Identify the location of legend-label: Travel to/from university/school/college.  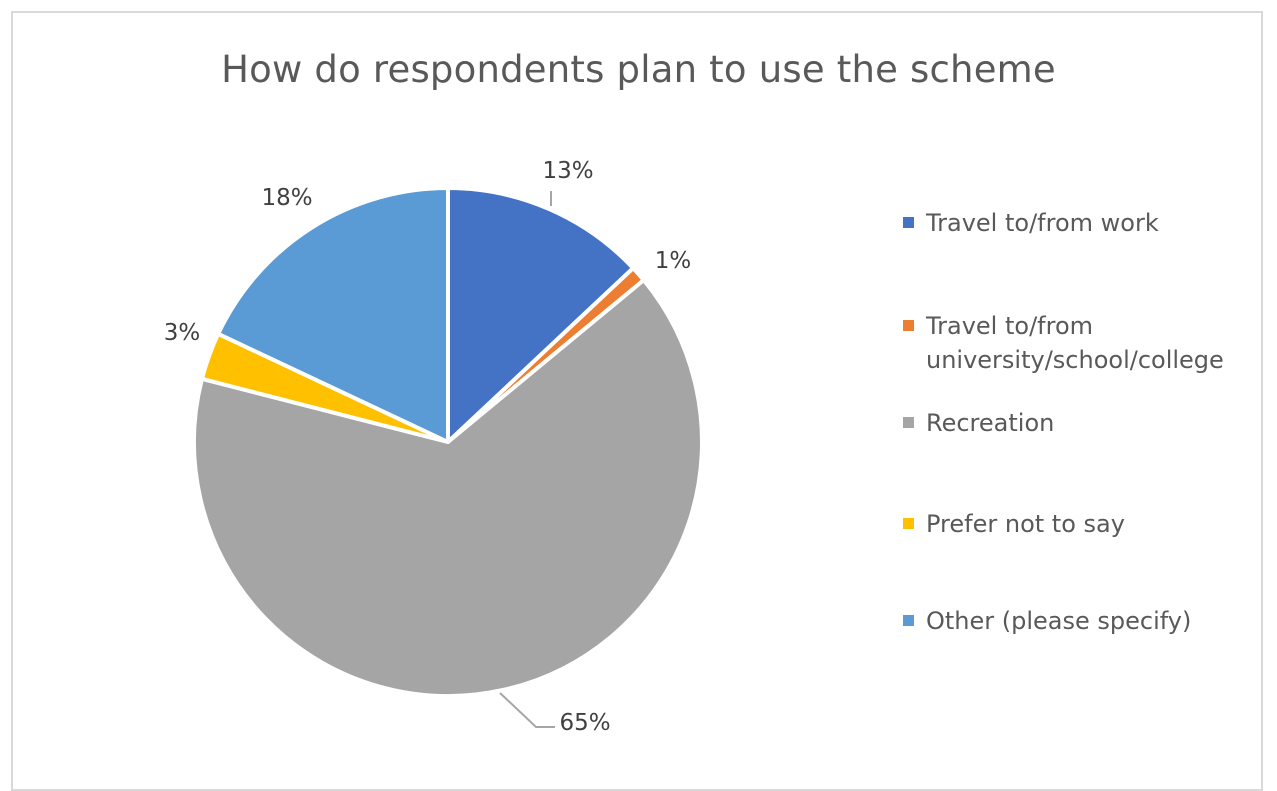
(1075, 343).